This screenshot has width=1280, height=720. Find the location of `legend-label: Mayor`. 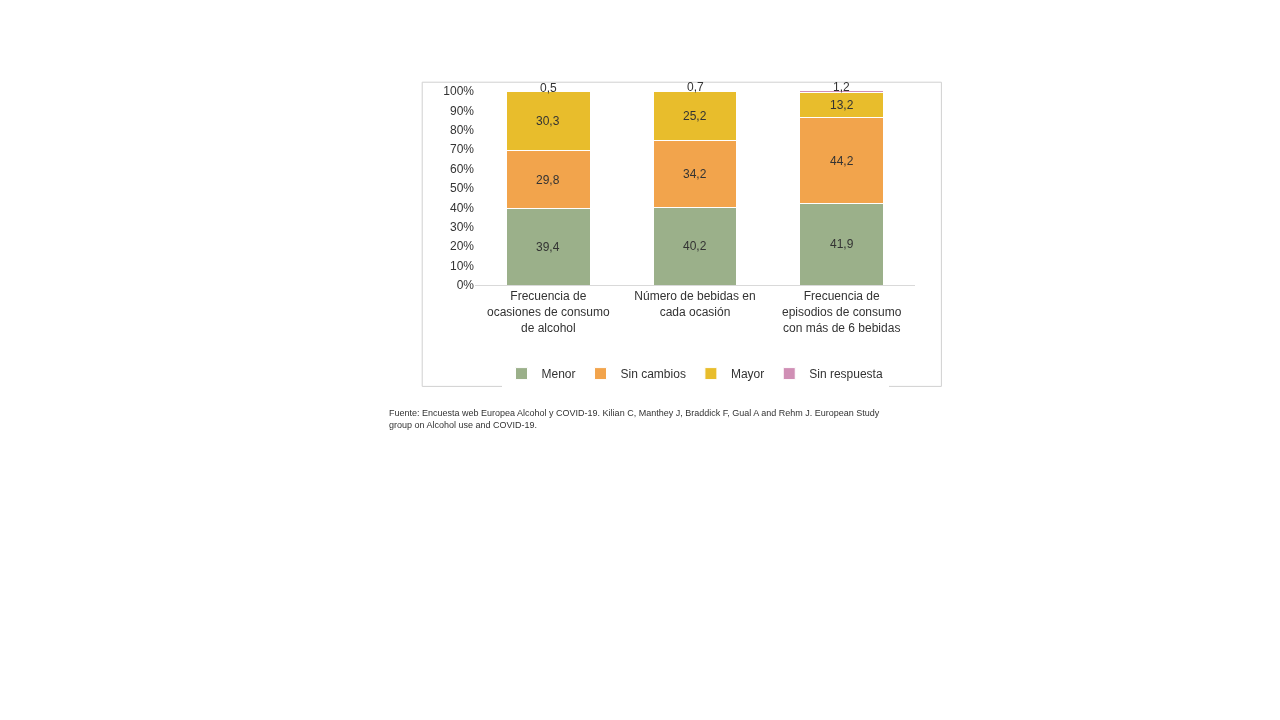

legend-label: Mayor is located at coordinates (747, 374).